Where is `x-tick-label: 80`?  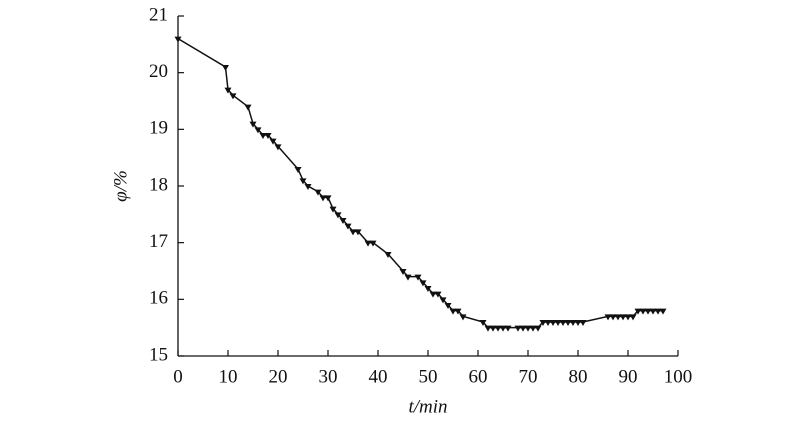 x-tick-label: 80 is located at coordinates (578, 376).